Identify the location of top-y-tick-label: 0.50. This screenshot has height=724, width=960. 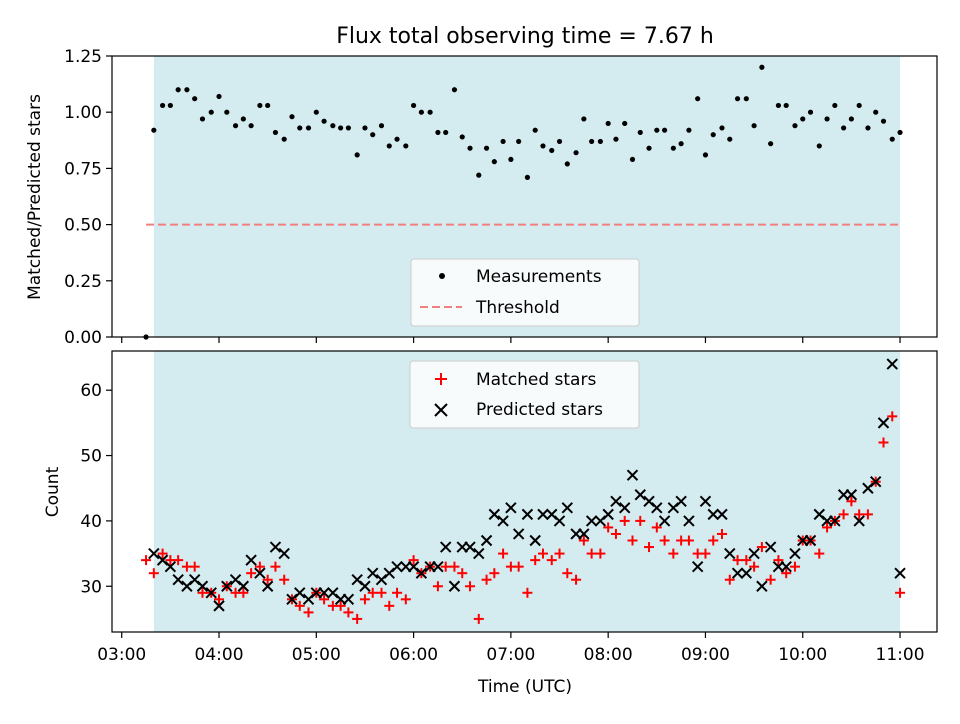
(83, 226).